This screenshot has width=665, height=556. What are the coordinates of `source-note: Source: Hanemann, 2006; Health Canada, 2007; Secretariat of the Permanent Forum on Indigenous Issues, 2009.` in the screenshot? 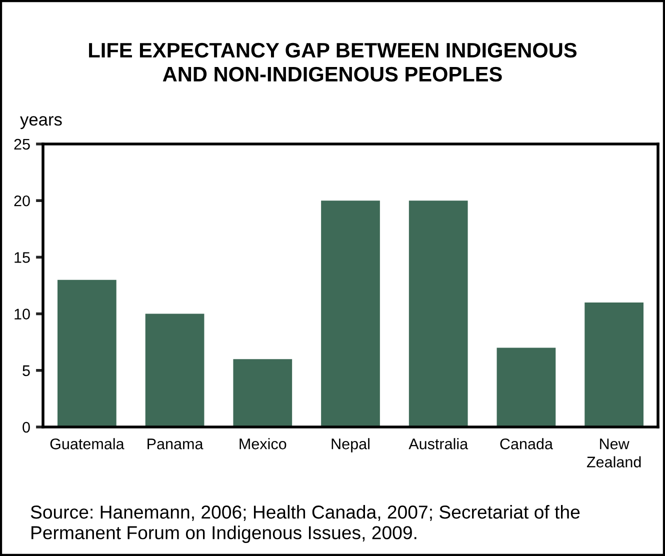 It's located at (305, 524).